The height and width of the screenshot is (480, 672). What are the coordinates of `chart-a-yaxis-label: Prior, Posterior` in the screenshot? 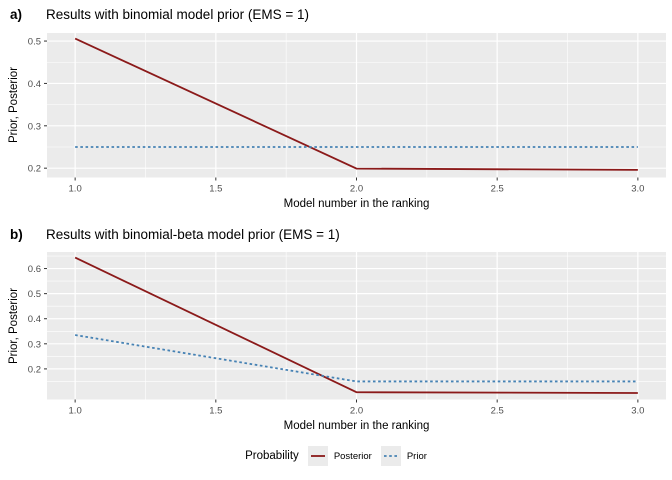 It's located at (14, 105).